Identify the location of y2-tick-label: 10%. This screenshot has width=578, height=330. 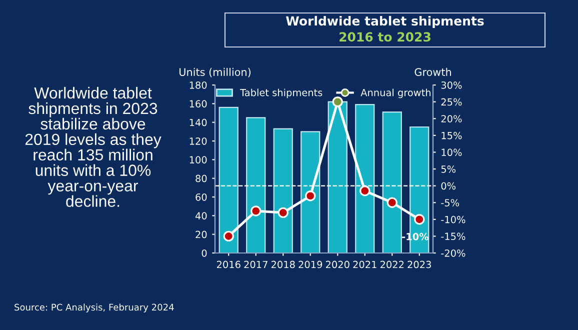
(452, 152).